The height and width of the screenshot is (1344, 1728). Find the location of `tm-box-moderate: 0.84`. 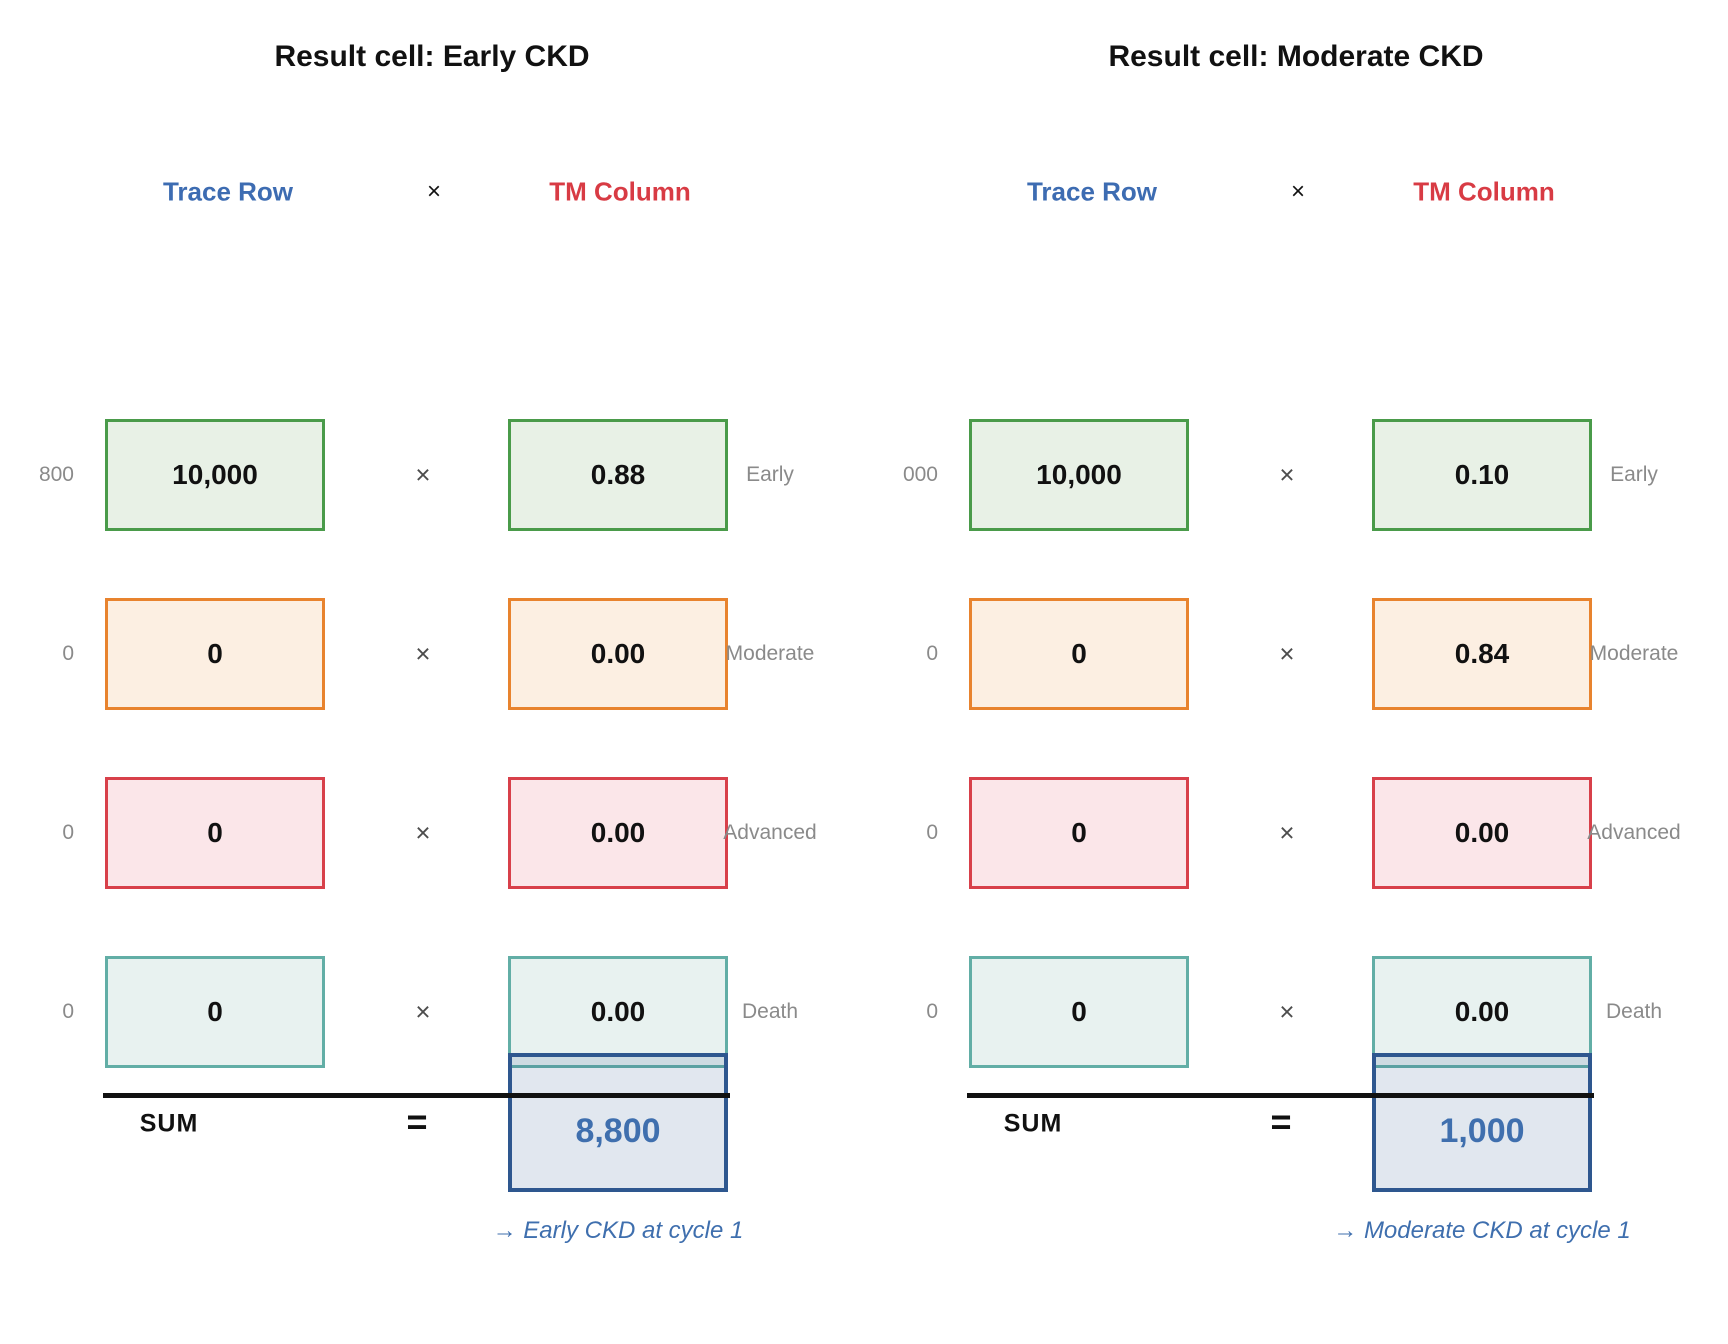

tm-box-moderate: 0.84 is located at coordinates (1482, 654).